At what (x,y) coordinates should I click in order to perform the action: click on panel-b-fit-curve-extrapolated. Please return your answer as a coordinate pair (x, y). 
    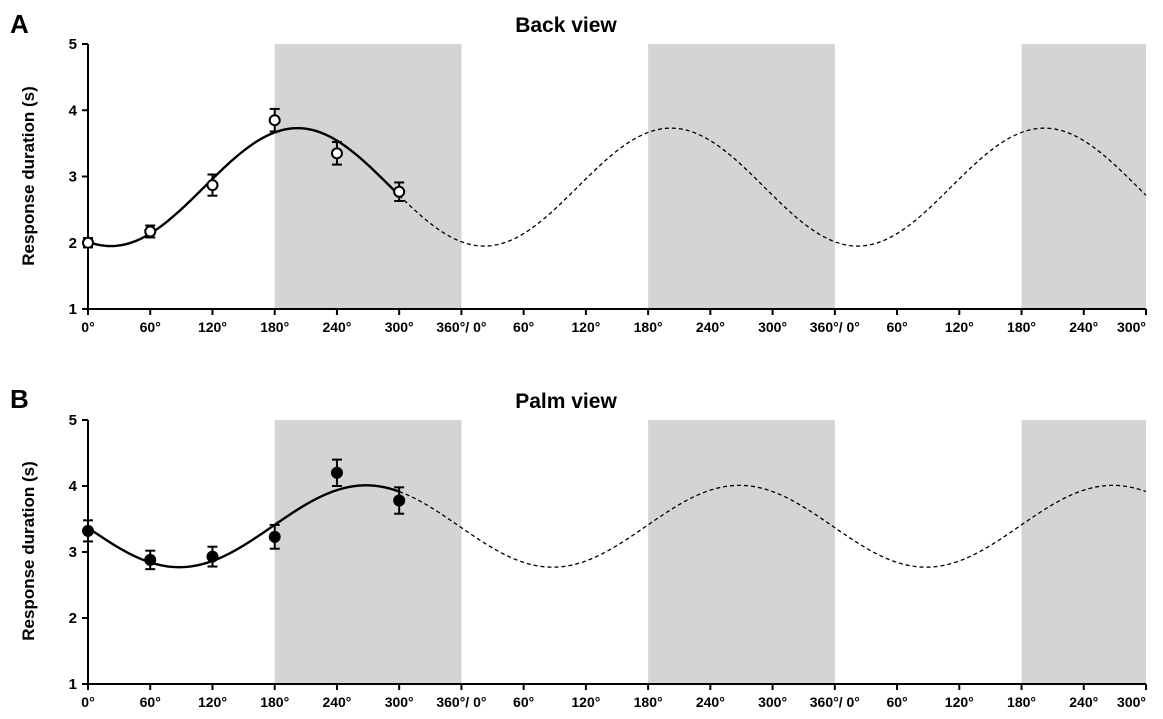
    Looking at the image, I should click on (772, 526).